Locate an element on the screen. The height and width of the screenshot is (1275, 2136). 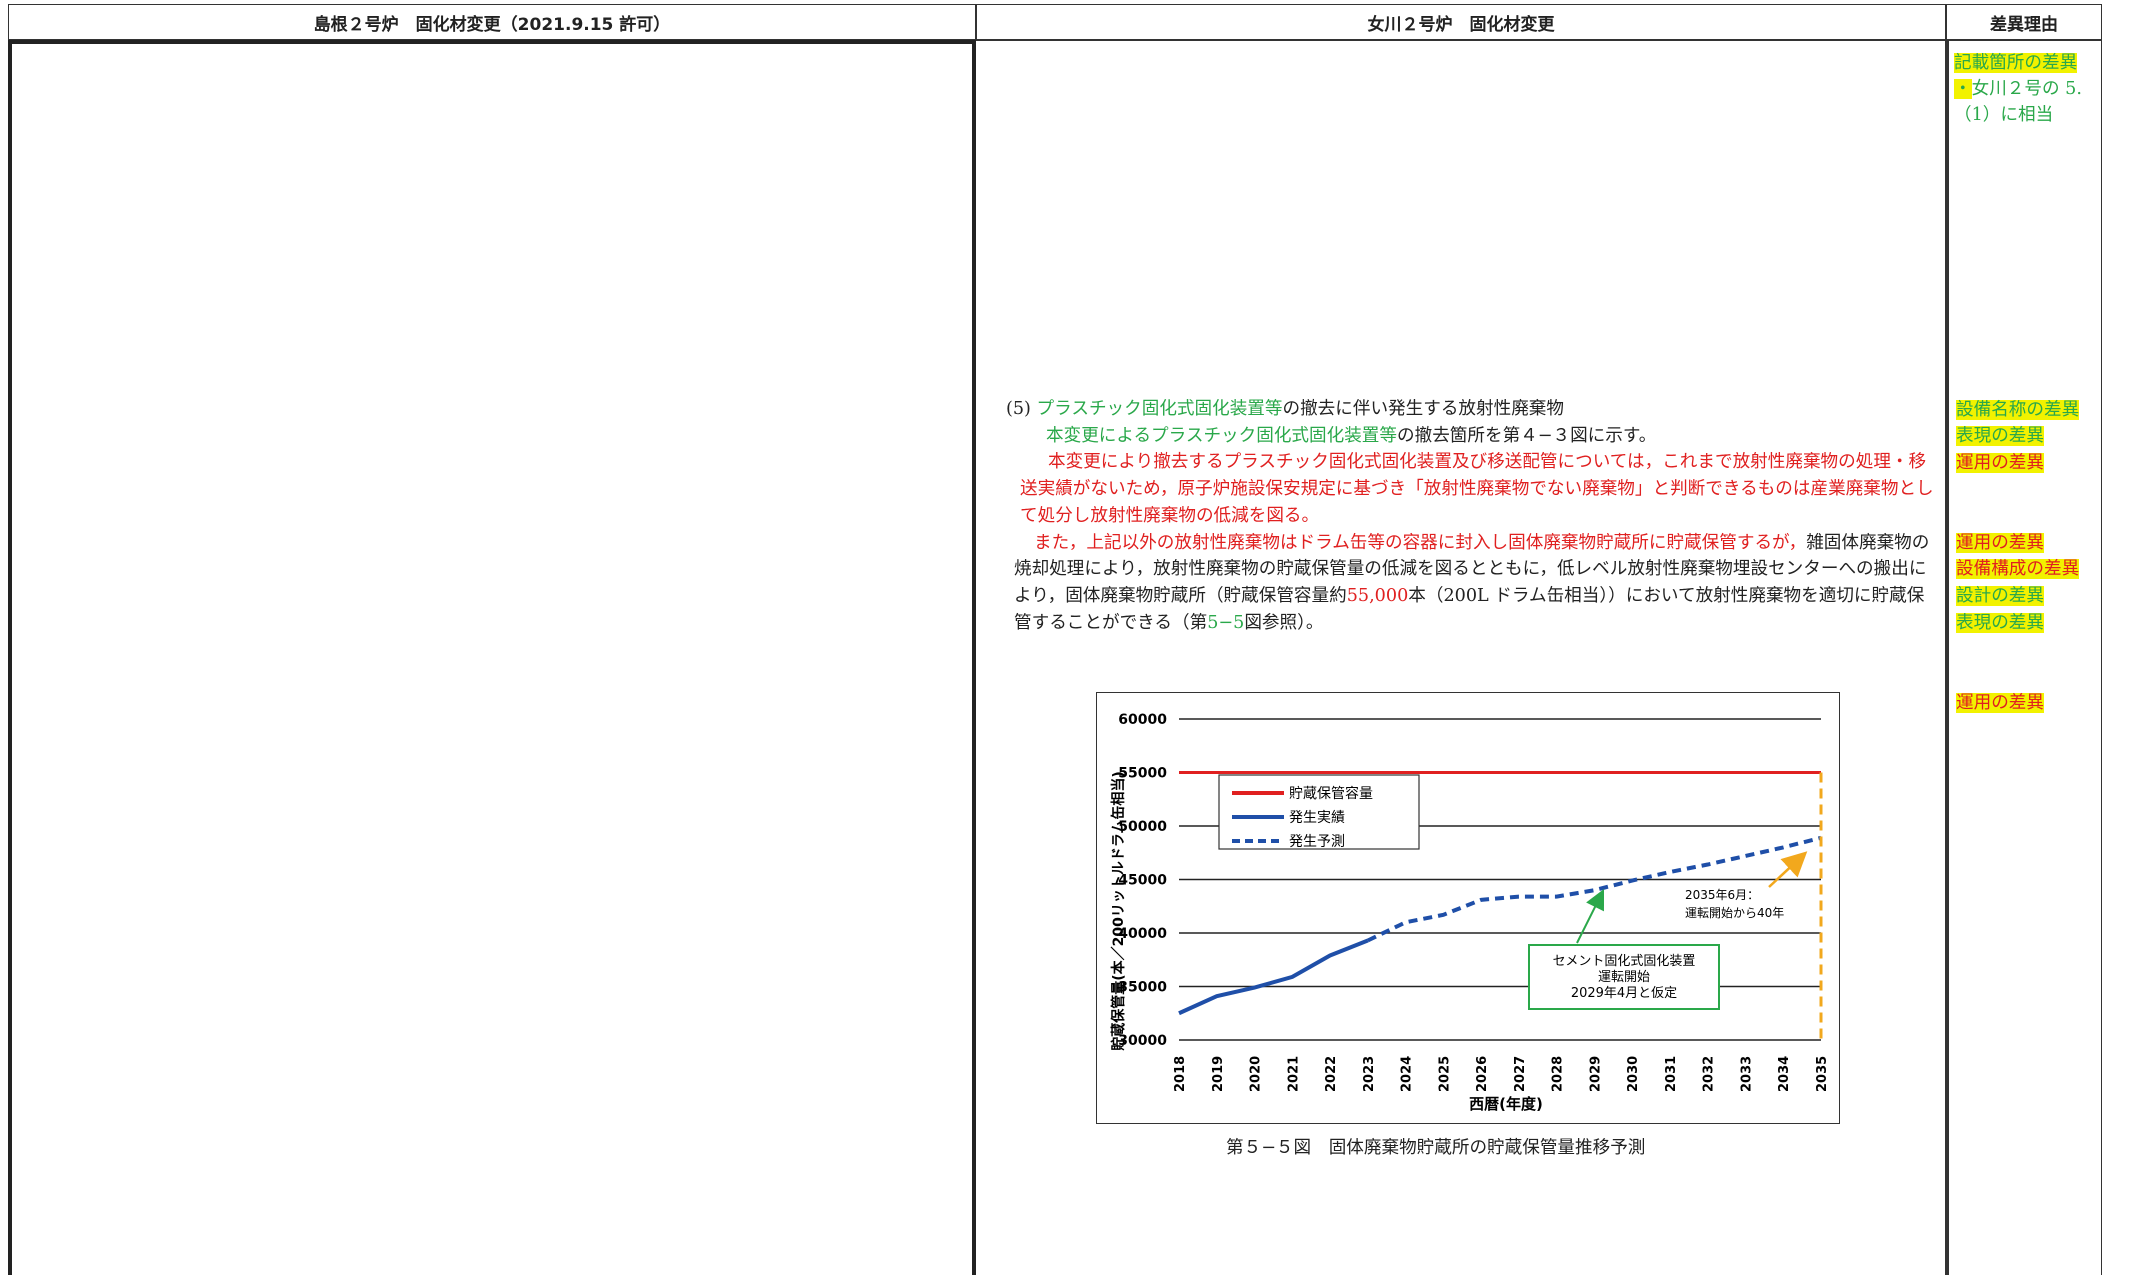
y-tick-label: 30000 is located at coordinates (1142, 1041).